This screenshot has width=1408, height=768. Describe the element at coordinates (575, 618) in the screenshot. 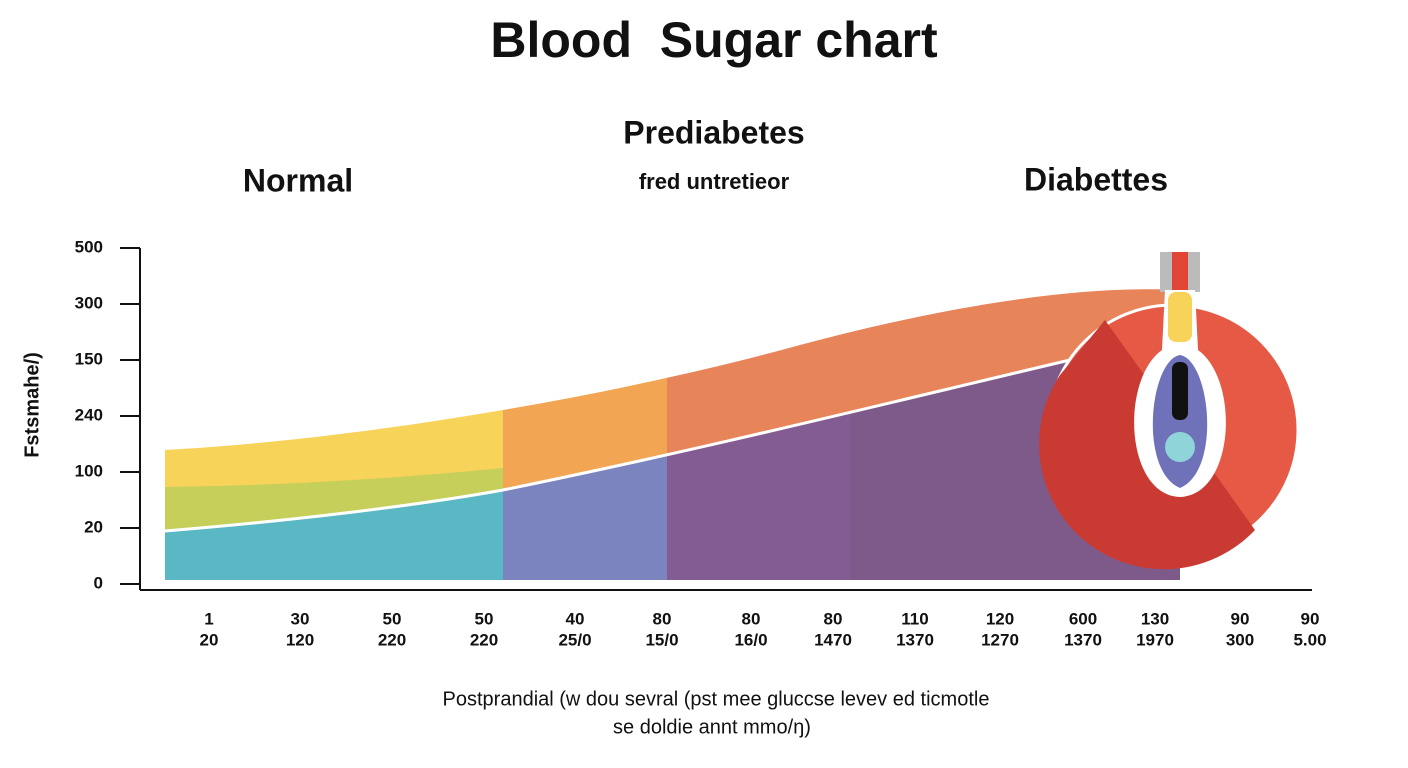

I see `x-tick-label: 40` at that location.